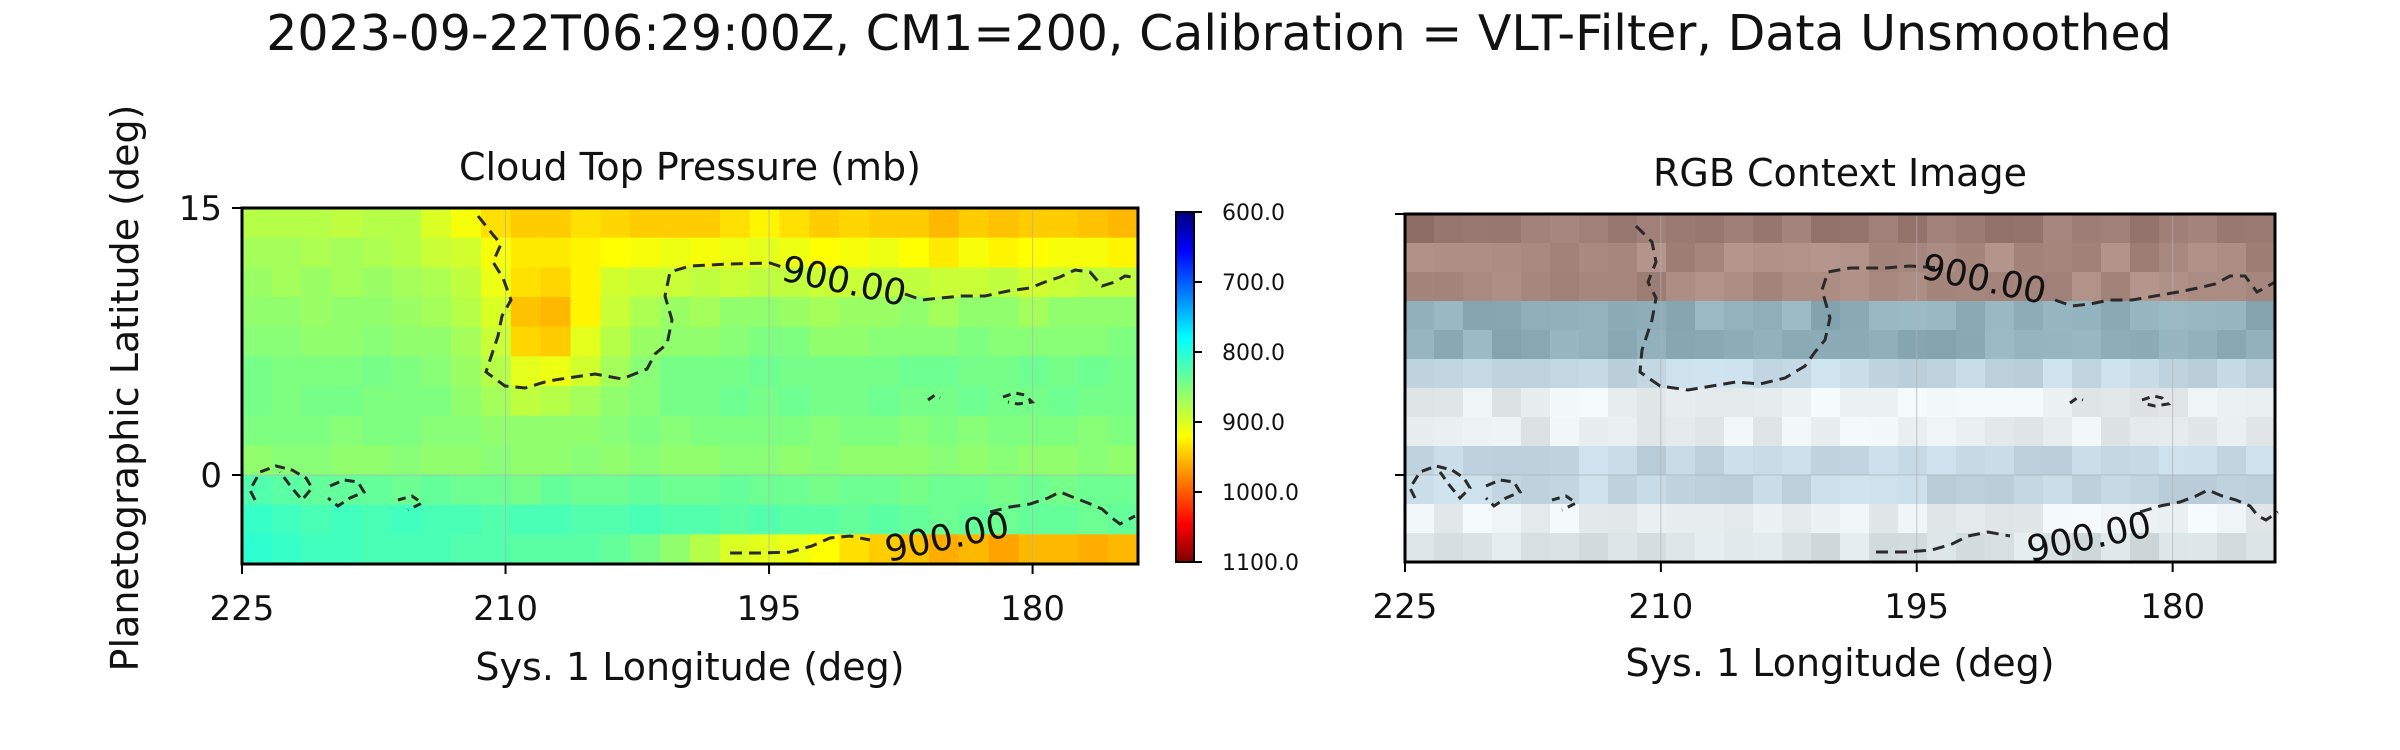 The width and height of the screenshot is (2400, 750). What do you see at coordinates (242, 609) in the screenshot?
I see `x-tick-label: 225` at bounding box center [242, 609].